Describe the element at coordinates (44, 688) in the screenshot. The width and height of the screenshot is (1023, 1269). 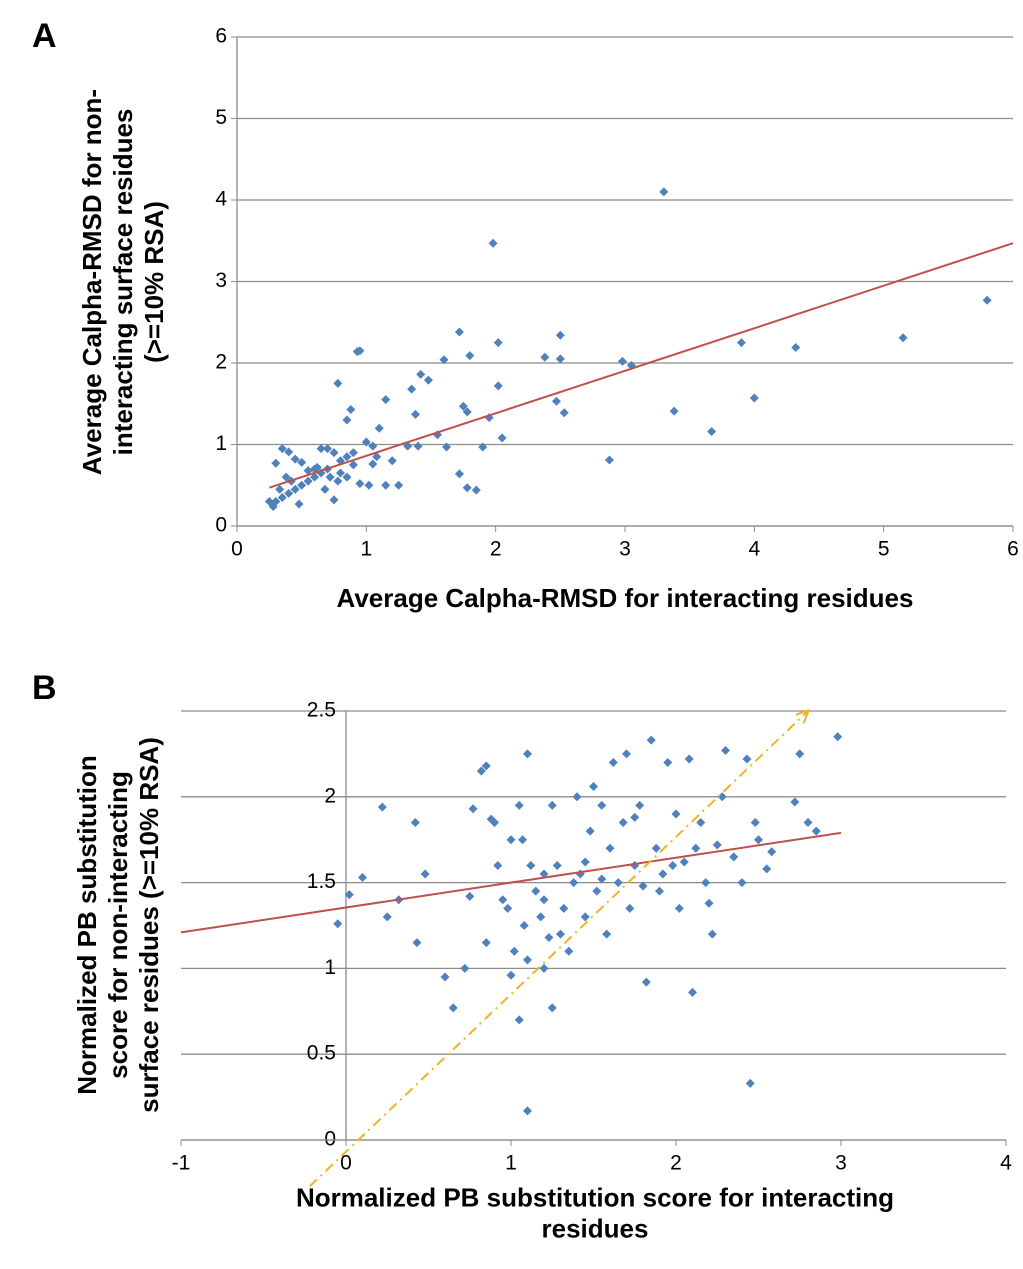
I see `panel-label: B` at that location.